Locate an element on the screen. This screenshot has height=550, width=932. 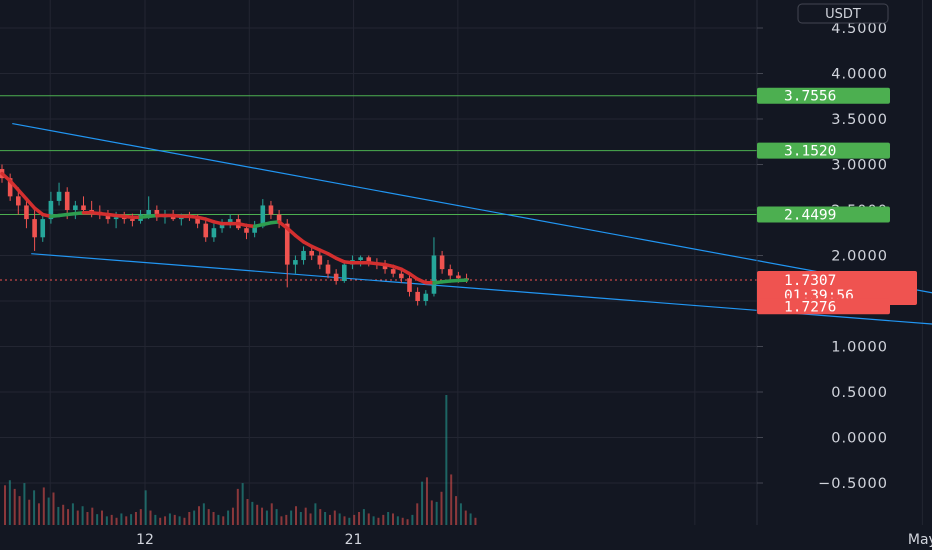
unit-selector: USDT is located at coordinates (843, 13).